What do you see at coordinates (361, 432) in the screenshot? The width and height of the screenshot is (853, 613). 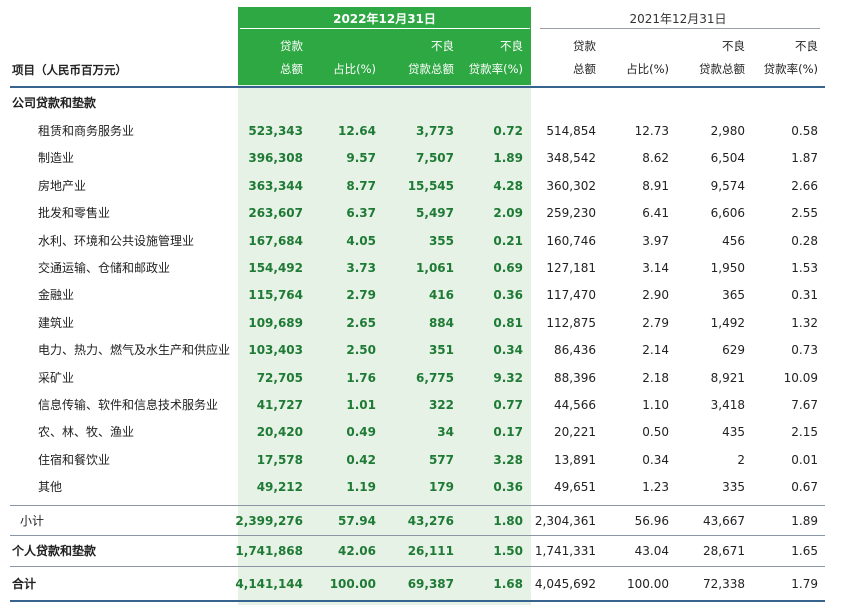 I see `industry-row-cur-value: 0.49` at bounding box center [361, 432].